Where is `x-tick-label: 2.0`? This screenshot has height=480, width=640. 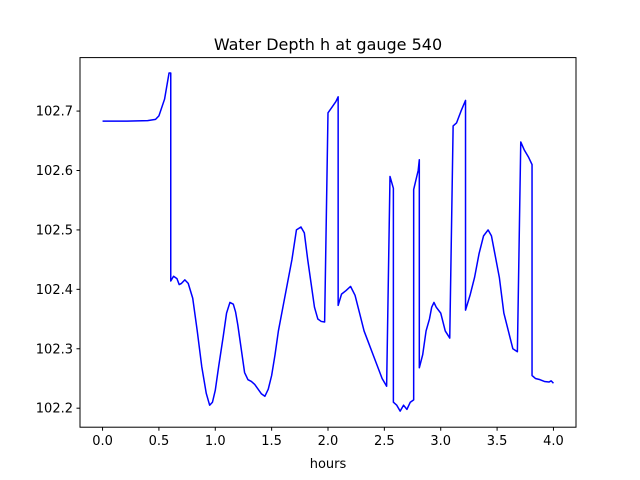 x-tick-label: 2.0 is located at coordinates (328, 441).